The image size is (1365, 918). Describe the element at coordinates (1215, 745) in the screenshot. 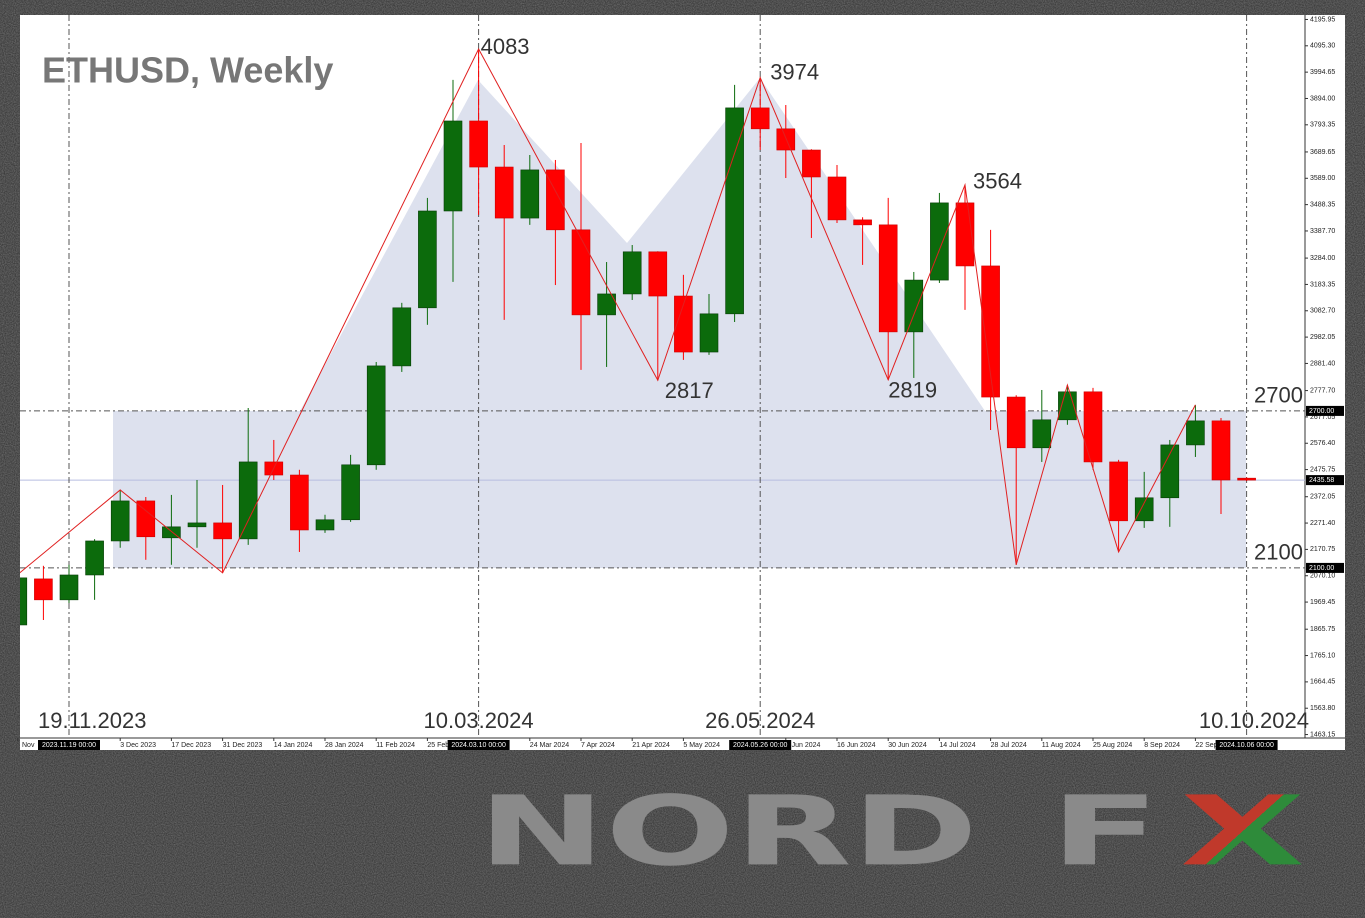

I see `x-tick-label: 22 Sep 2024` at that location.